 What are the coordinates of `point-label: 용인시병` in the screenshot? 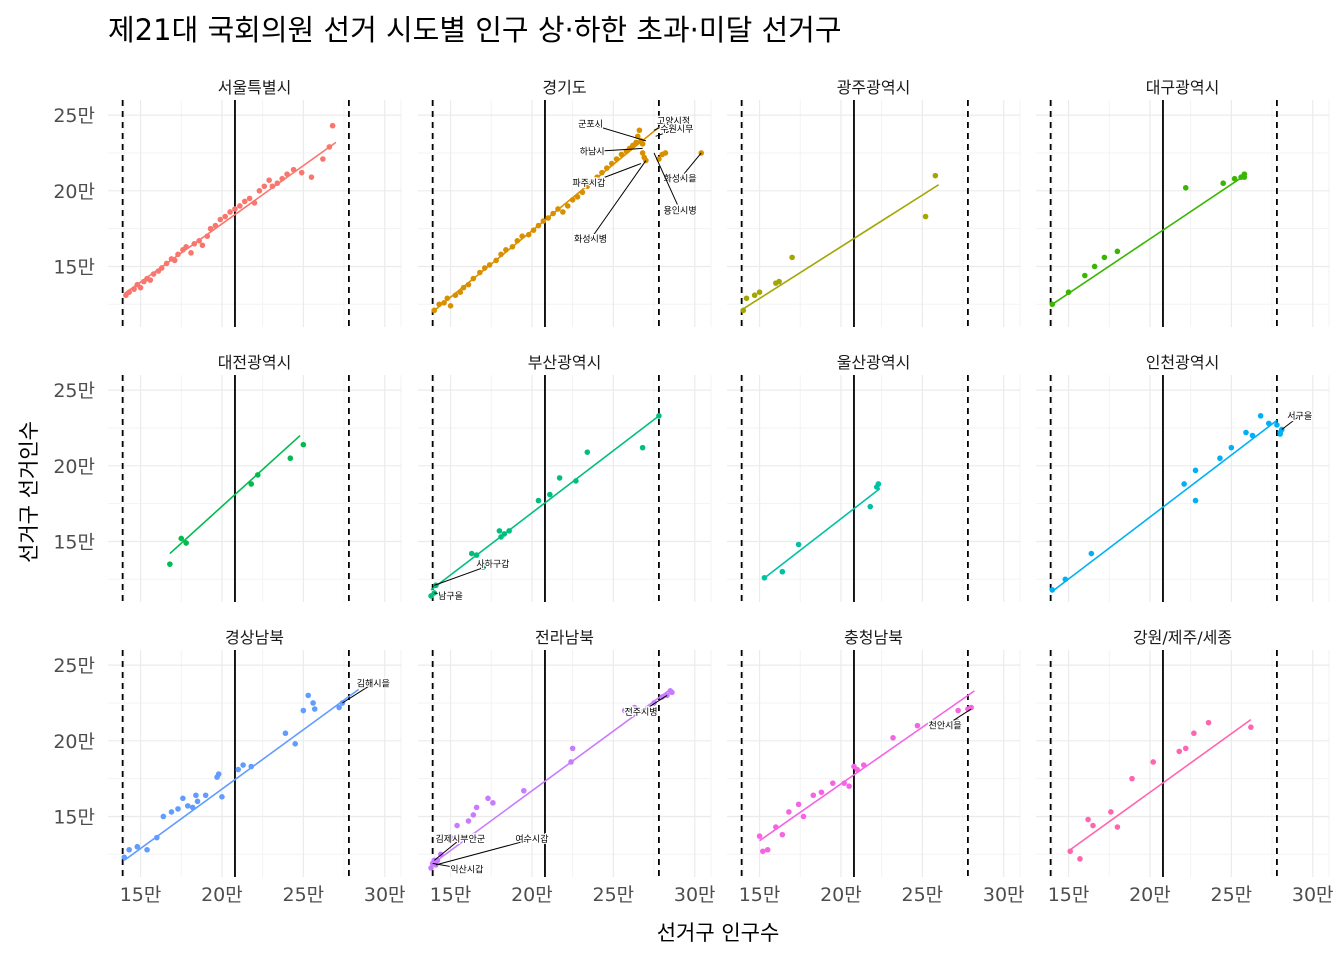 It's located at (680, 210).